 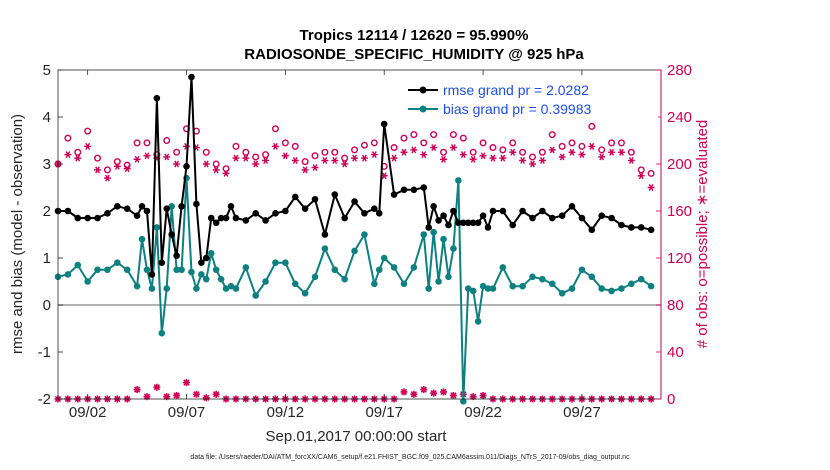 I want to click on y-axis-label-left: rmse and bias (model - observation), so click(x=17, y=234).